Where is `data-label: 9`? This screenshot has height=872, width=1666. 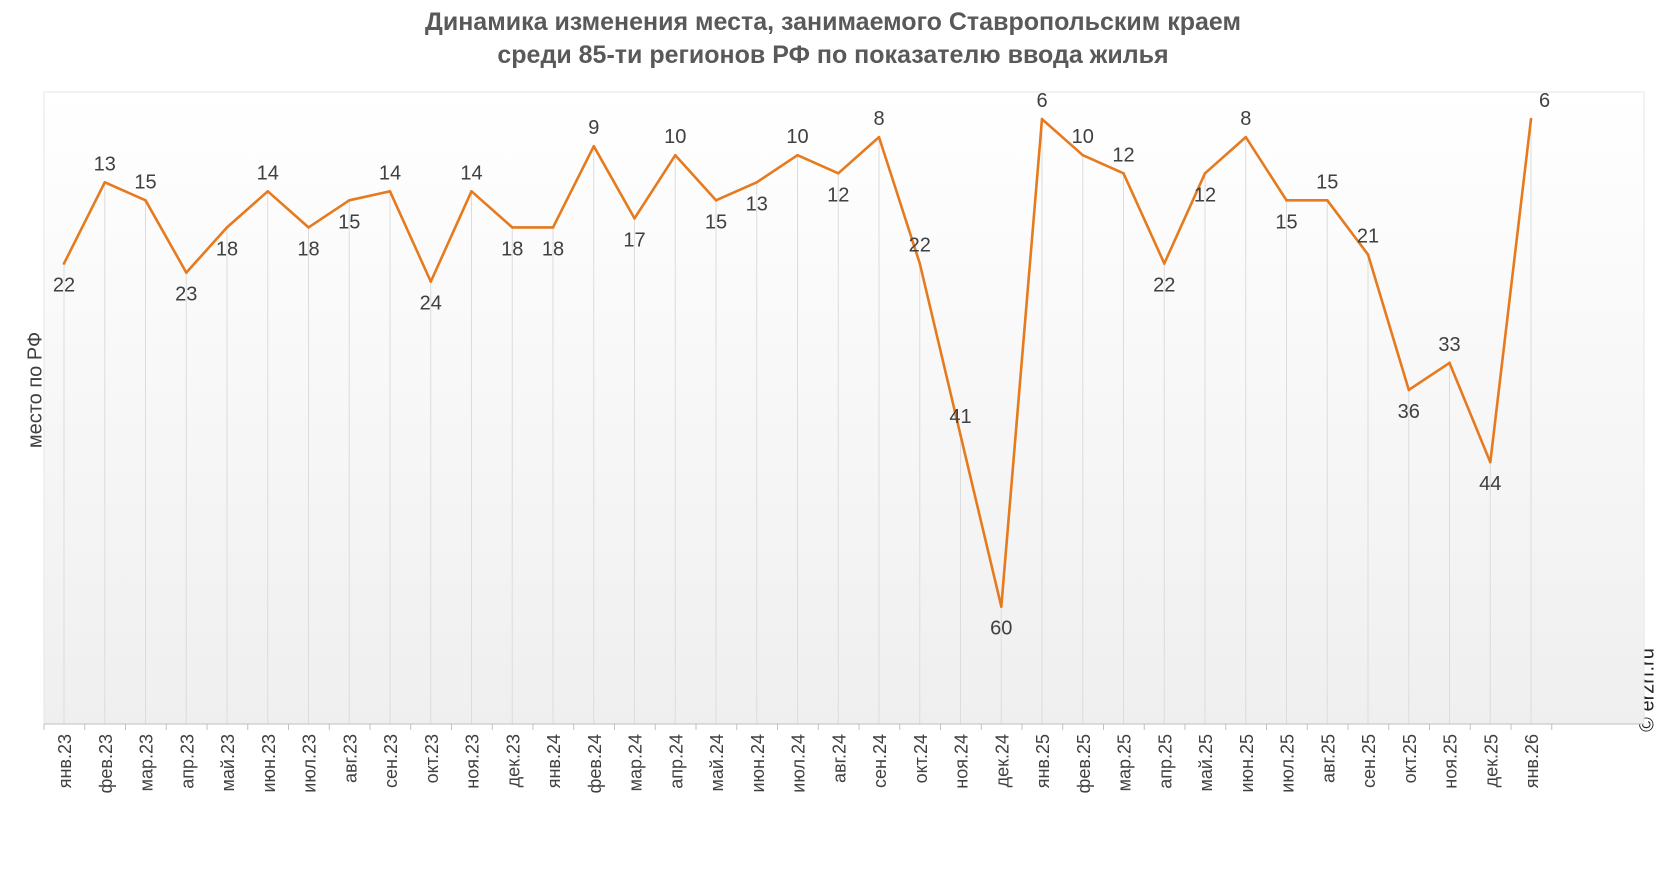 data-label: 9 is located at coordinates (593, 128).